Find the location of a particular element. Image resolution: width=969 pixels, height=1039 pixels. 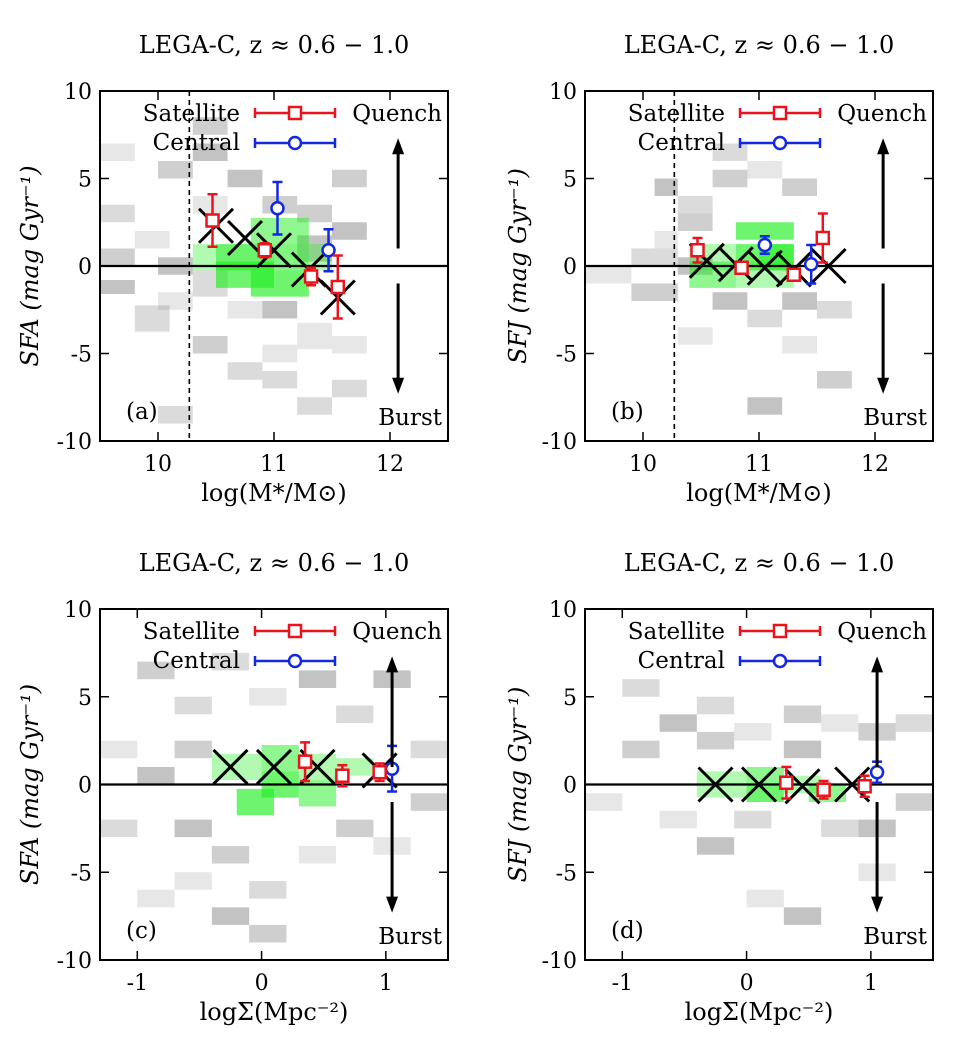

y-tick-label: 0 is located at coordinates (85, 267).